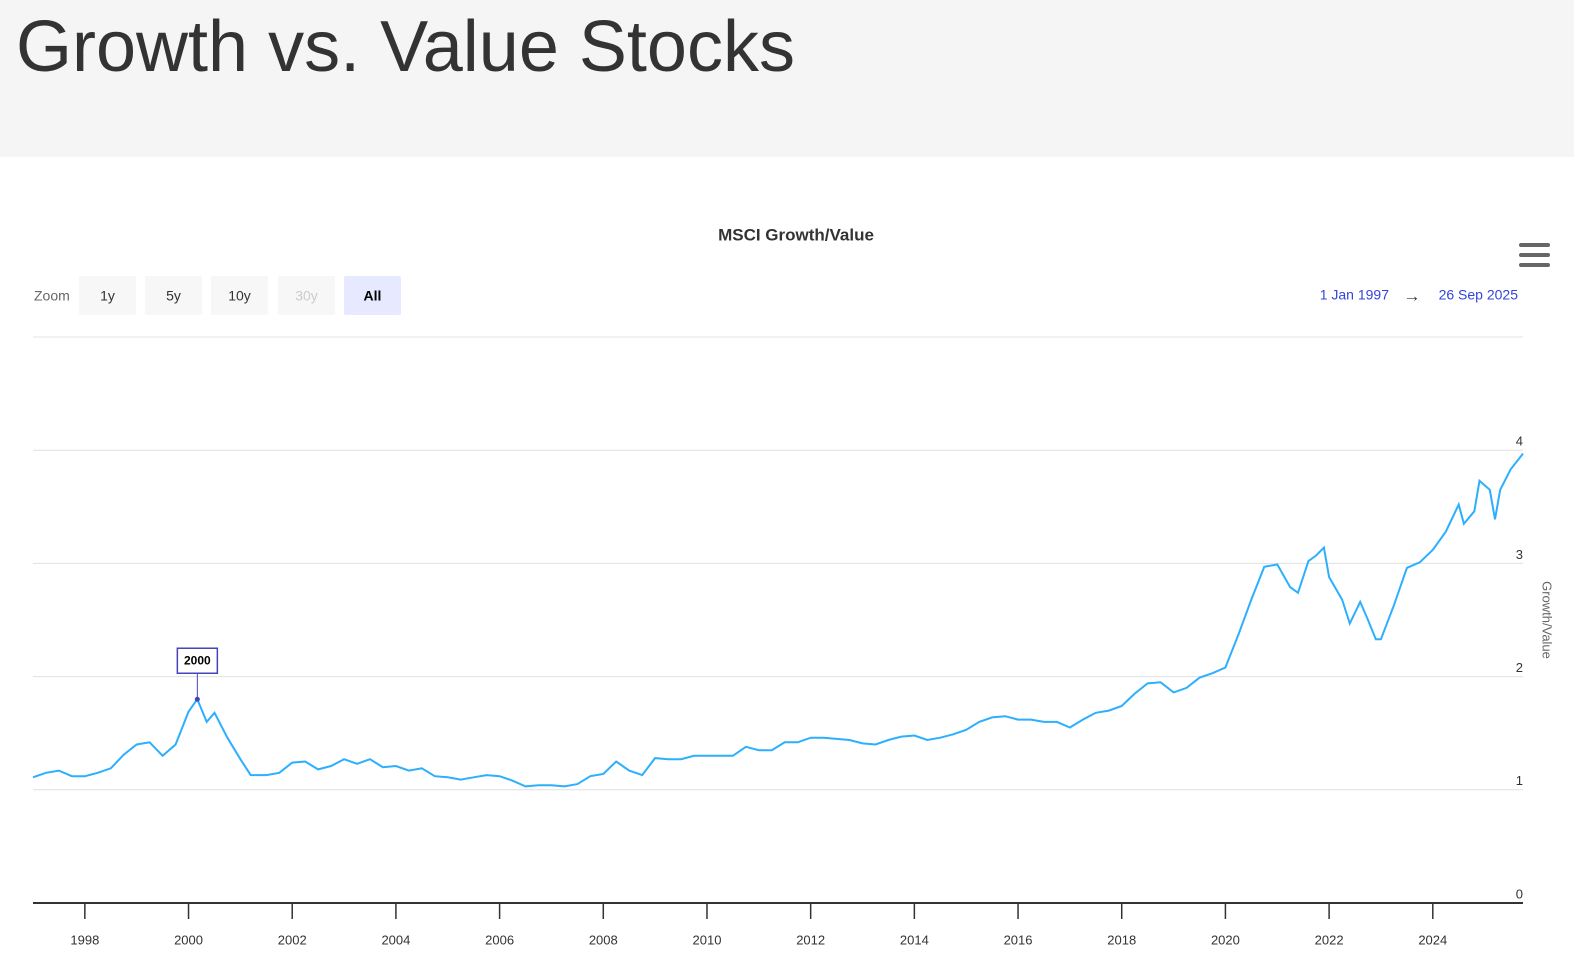 The height and width of the screenshot is (963, 1574). What do you see at coordinates (810, 939) in the screenshot?
I see `x-tick-label: 2012` at bounding box center [810, 939].